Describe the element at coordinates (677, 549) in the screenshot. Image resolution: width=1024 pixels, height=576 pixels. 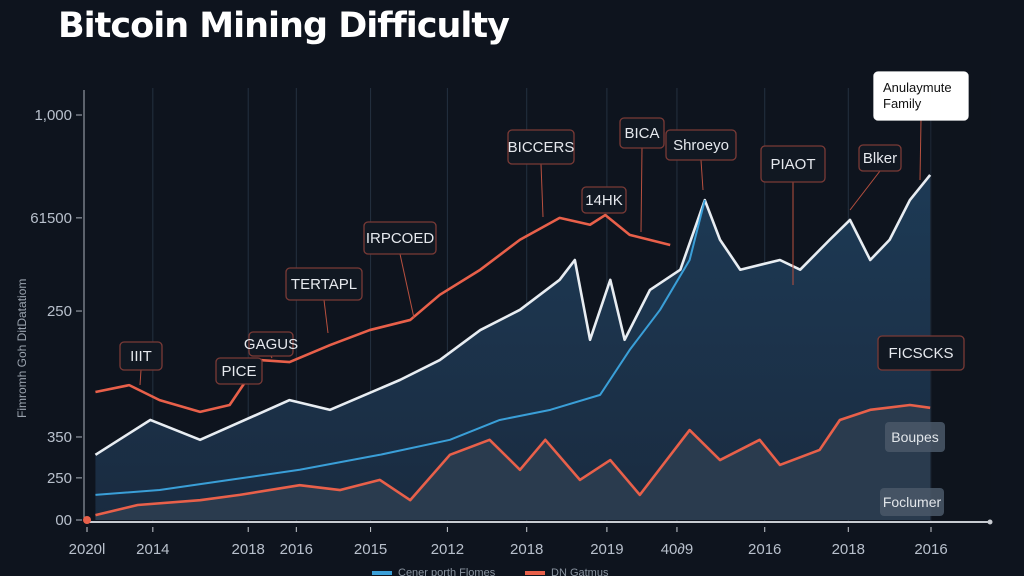
I see `x-tick-label: 40∂9` at that location.